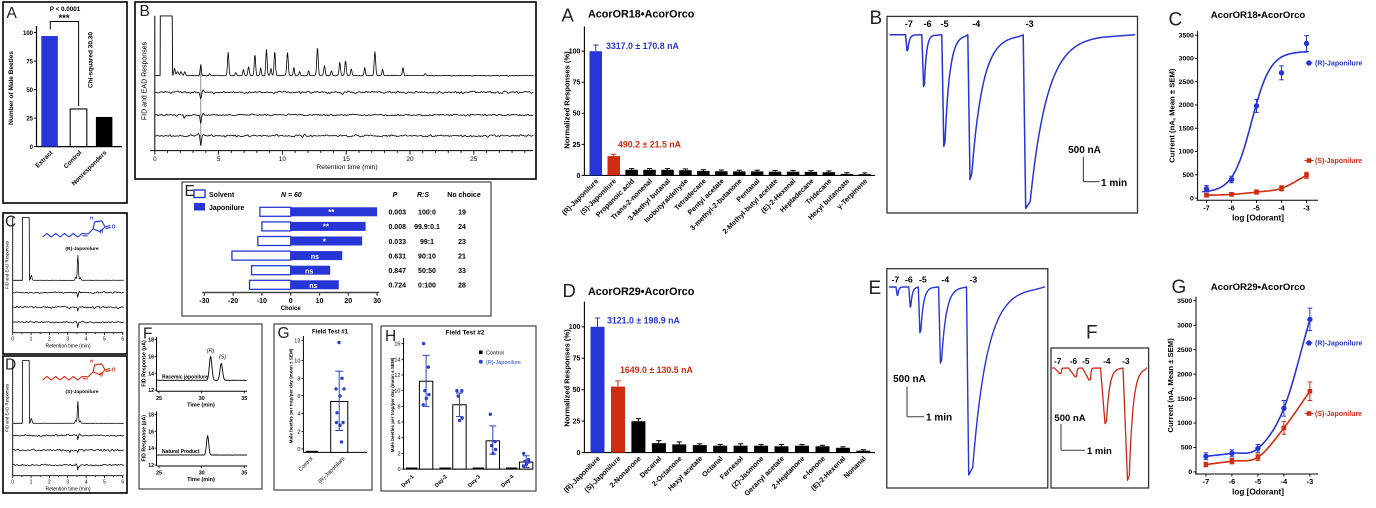 The image size is (1376, 508). Describe the element at coordinates (233, 301) in the screenshot. I see `svg-text: -20` at that location.